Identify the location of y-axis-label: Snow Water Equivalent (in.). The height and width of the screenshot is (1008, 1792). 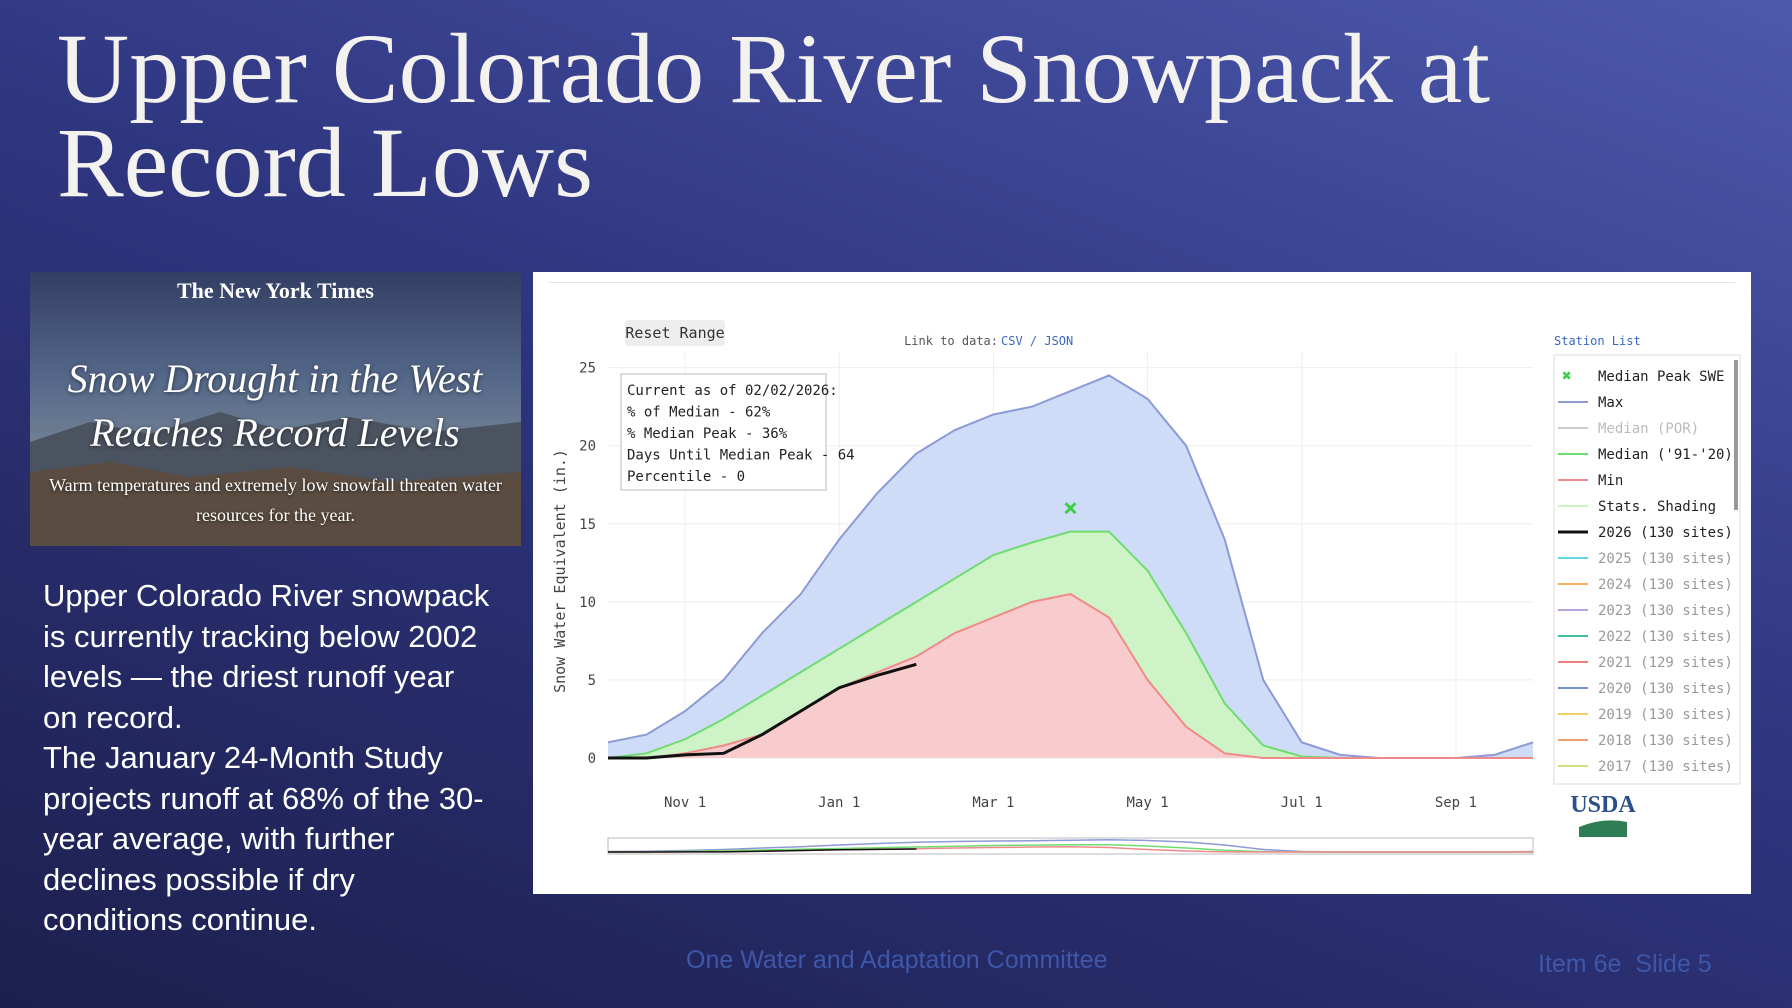
(560, 571).